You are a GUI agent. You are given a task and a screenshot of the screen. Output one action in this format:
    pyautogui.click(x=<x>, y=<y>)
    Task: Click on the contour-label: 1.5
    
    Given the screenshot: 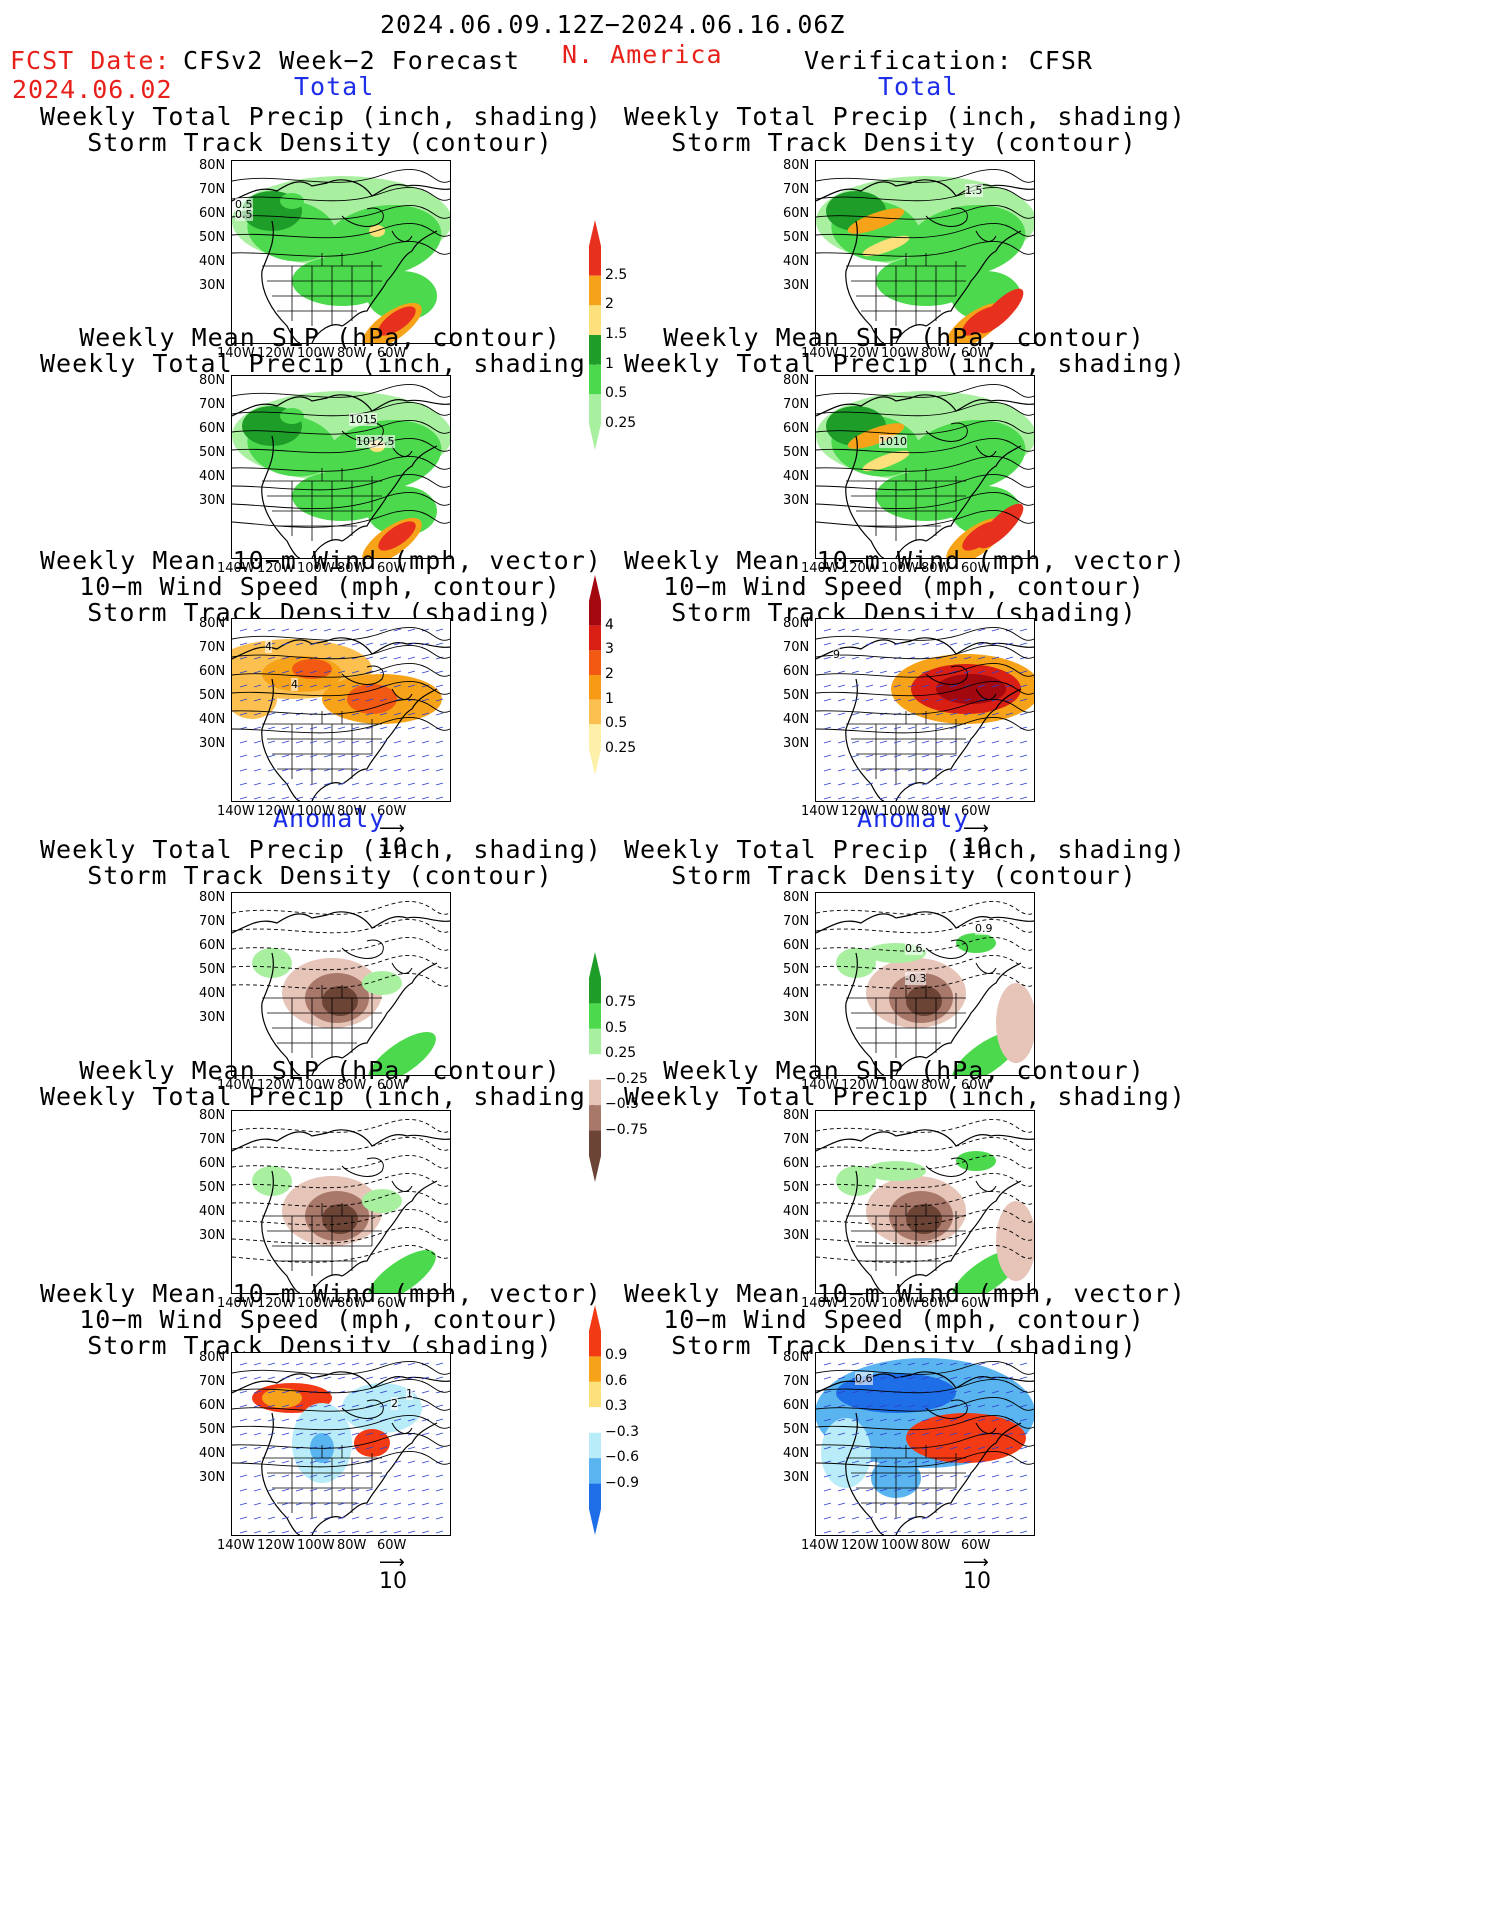 What is the action you would take?
    pyautogui.click(x=974, y=190)
    